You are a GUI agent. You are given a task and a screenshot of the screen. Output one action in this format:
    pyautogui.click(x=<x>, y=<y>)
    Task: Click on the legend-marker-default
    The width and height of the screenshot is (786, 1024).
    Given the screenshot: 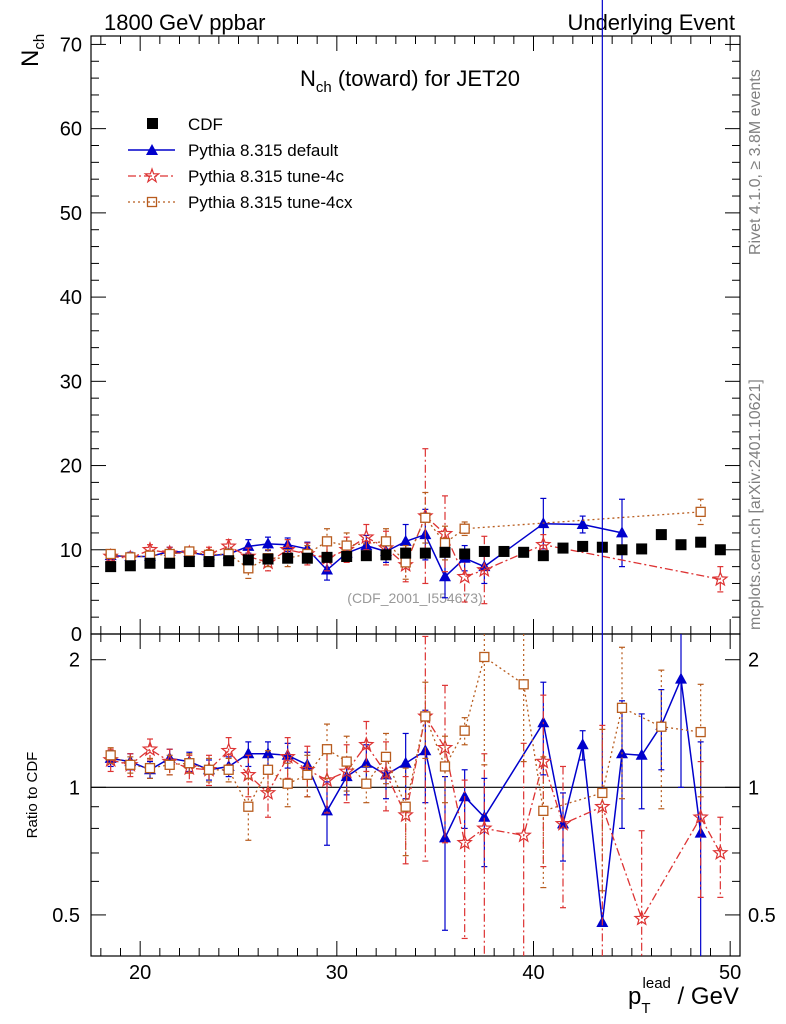 What is the action you would take?
    pyautogui.click(x=152, y=149)
    